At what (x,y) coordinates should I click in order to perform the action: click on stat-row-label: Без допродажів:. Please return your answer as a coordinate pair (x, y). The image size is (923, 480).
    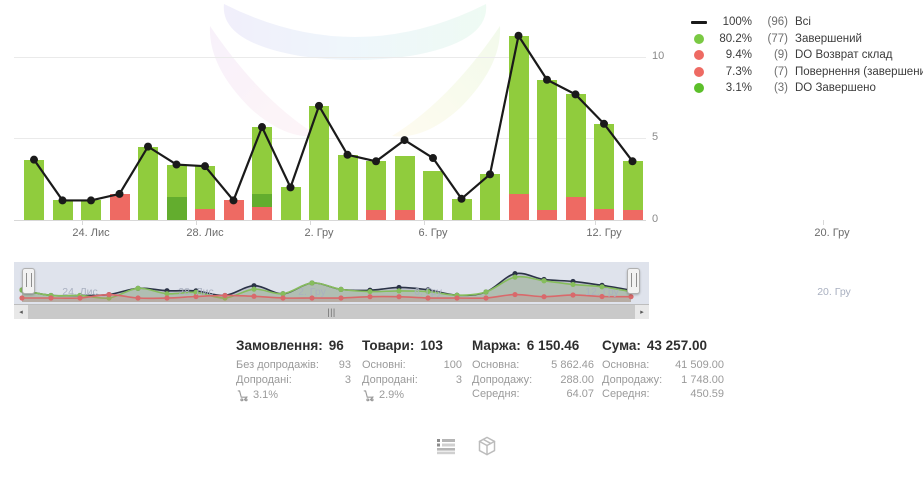
    Looking at the image, I should click on (277, 365).